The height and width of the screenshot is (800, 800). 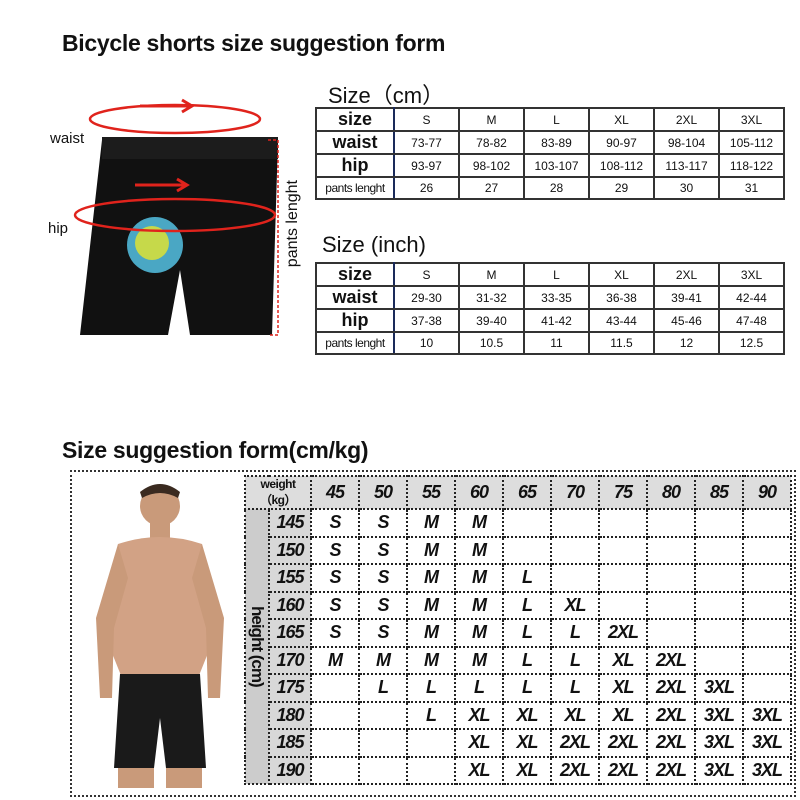 What do you see at coordinates (355, 320) in the screenshot?
I see `row-header: hip` at bounding box center [355, 320].